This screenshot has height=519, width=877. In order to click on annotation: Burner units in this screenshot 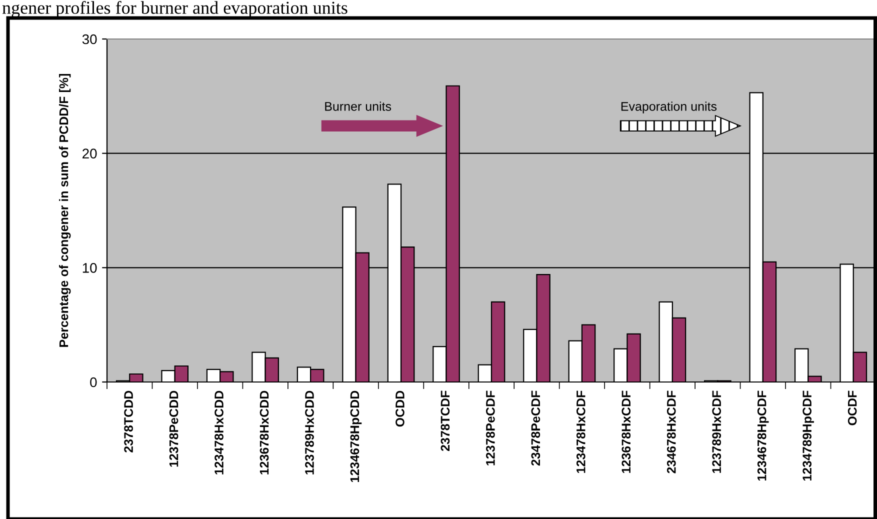, I will do `click(358, 106)`.